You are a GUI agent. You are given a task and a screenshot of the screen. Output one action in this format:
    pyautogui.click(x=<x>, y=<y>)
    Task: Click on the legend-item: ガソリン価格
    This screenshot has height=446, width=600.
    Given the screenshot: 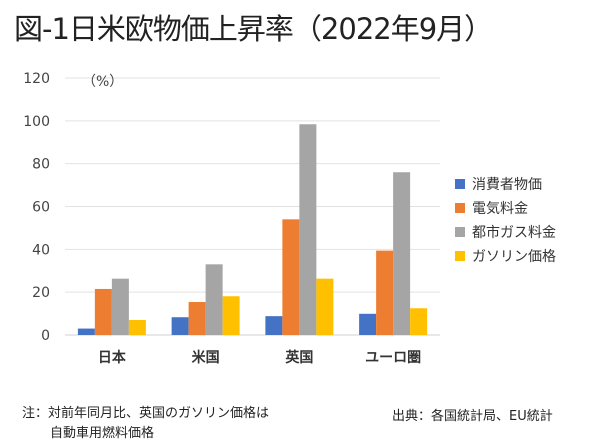 What is the action you would take?
    pyautogui.click(x=505, y=256)
    